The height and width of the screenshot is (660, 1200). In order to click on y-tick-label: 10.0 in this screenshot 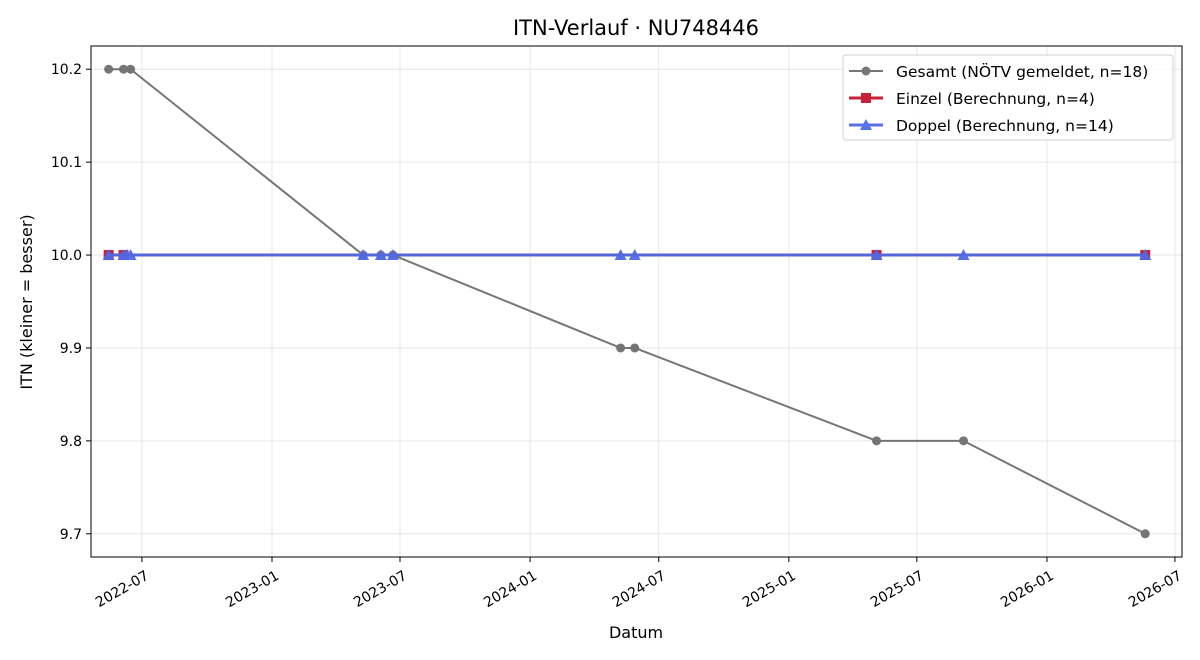, I will do `click(66, 256)`.